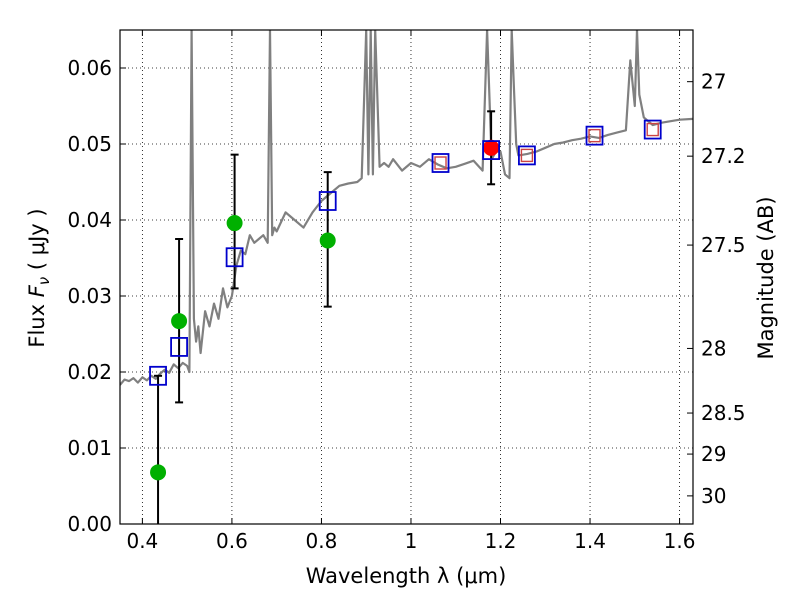 The width and height of the screenshot is (800, 600). What do you see at coordinates (723, 245) in the screenshot?
I see `right-tick-label: 27.5` at bounding box center [723, 245].